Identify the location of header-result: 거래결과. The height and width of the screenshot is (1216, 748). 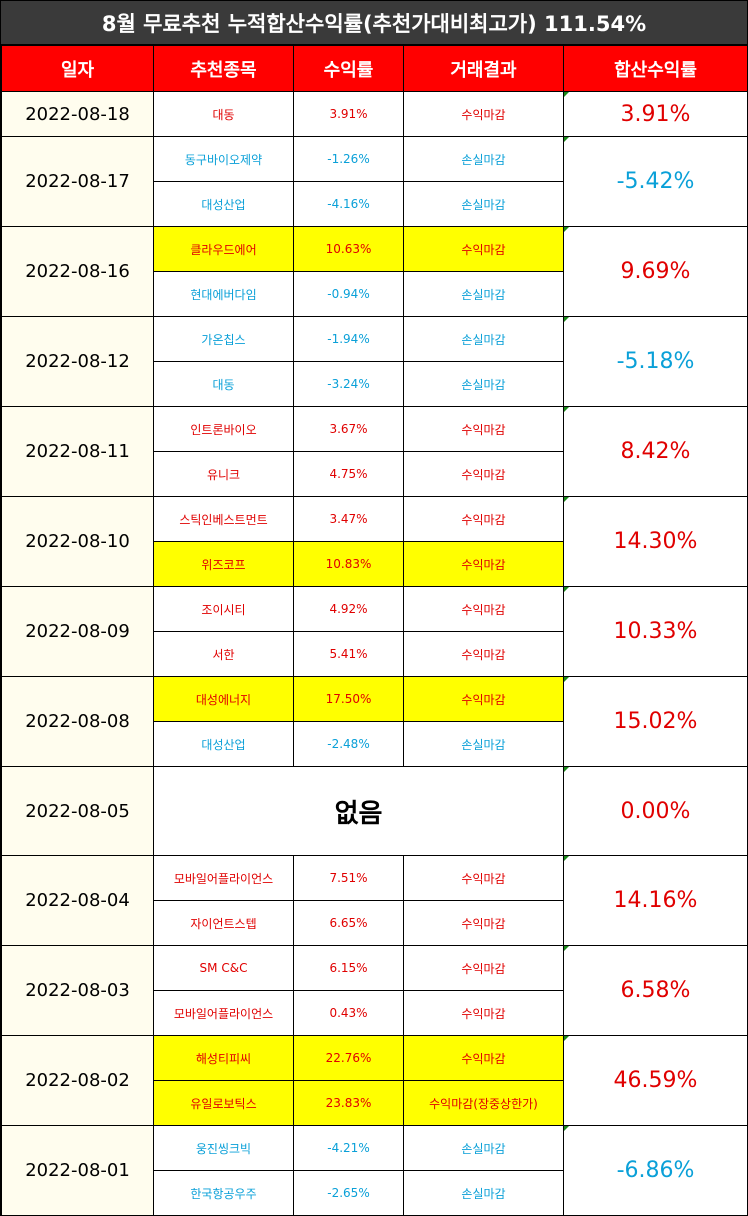
(483, 68).